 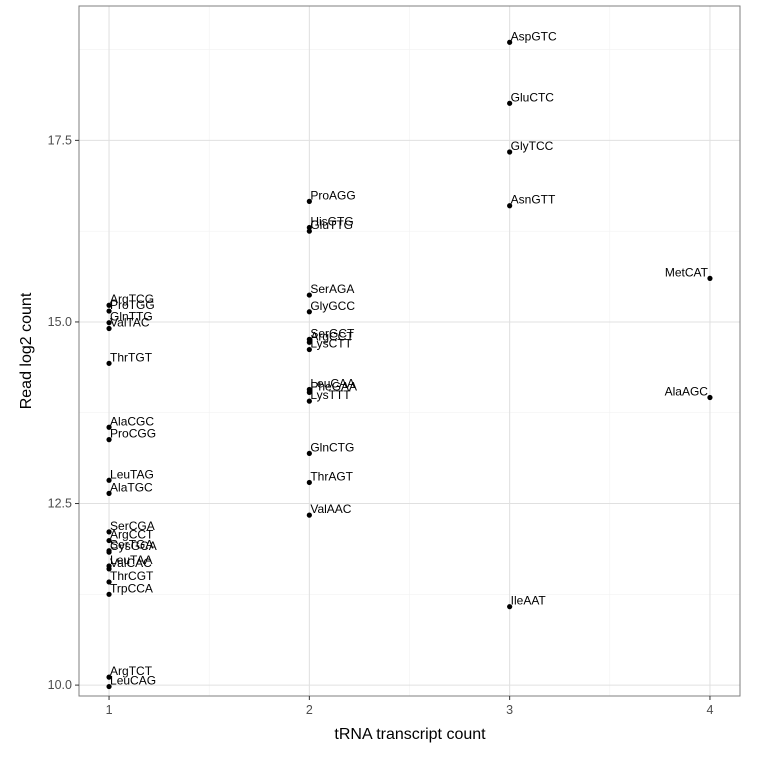 What do you see at coordinates (60, 504) in the screenshot?
I see `y-tick-label: 12.5` at bounding box center [60, 504].